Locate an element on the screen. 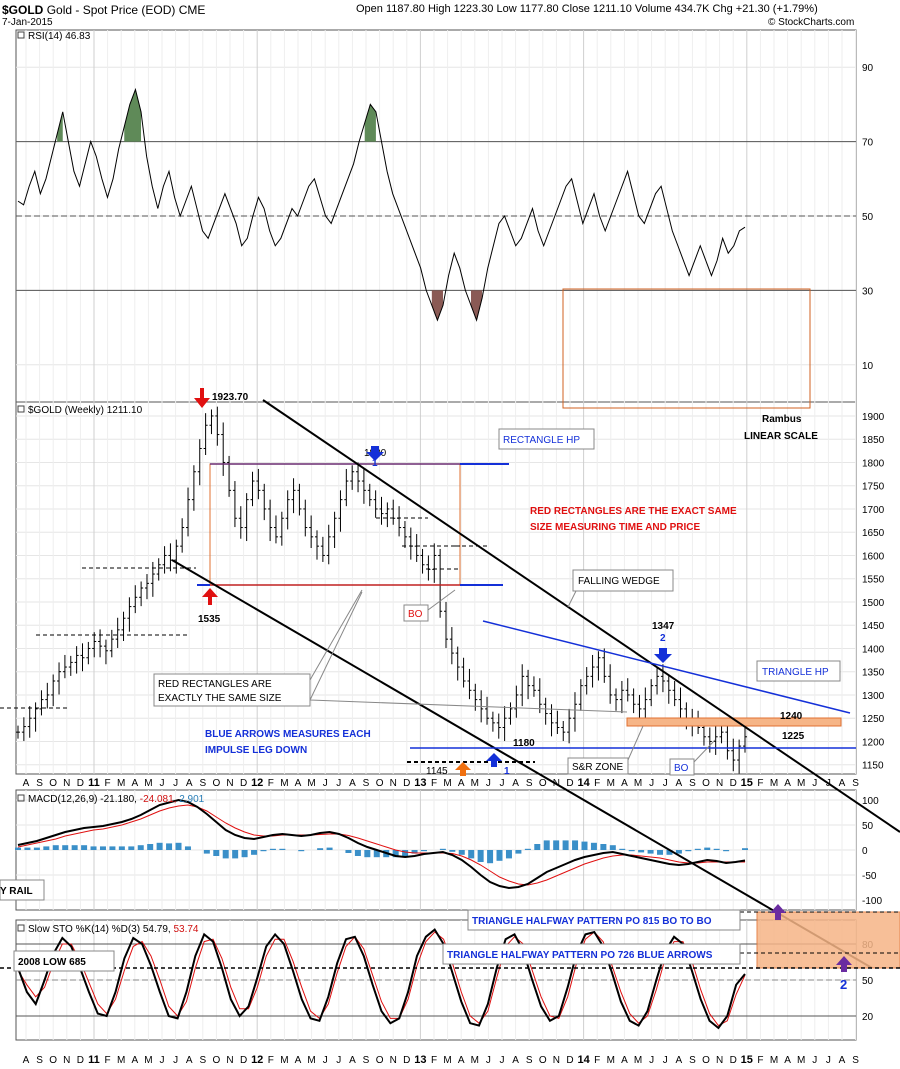 Image resolution: width=900 pixels, height=1069 pixels. macd-tick-label: -50 is located at coordinates (869, 876).